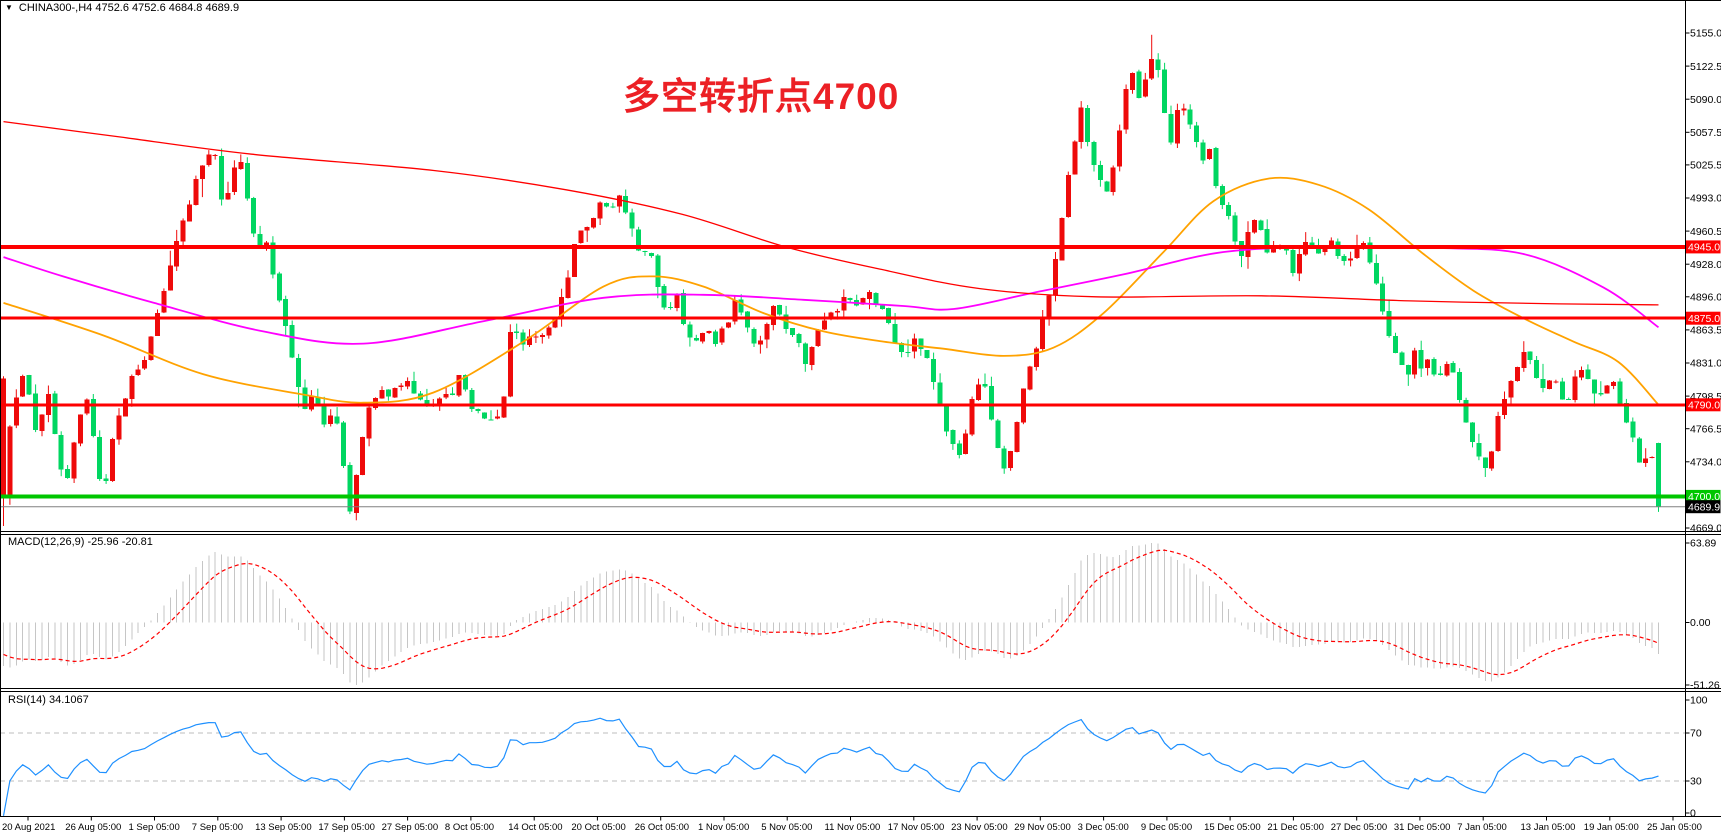 The width and height of the screenshot is (1721, 838). Describe the element at coordinates (1103, 827) in the screenshot. I see `time-tick-label: 3 Dec 05:00` at that location.